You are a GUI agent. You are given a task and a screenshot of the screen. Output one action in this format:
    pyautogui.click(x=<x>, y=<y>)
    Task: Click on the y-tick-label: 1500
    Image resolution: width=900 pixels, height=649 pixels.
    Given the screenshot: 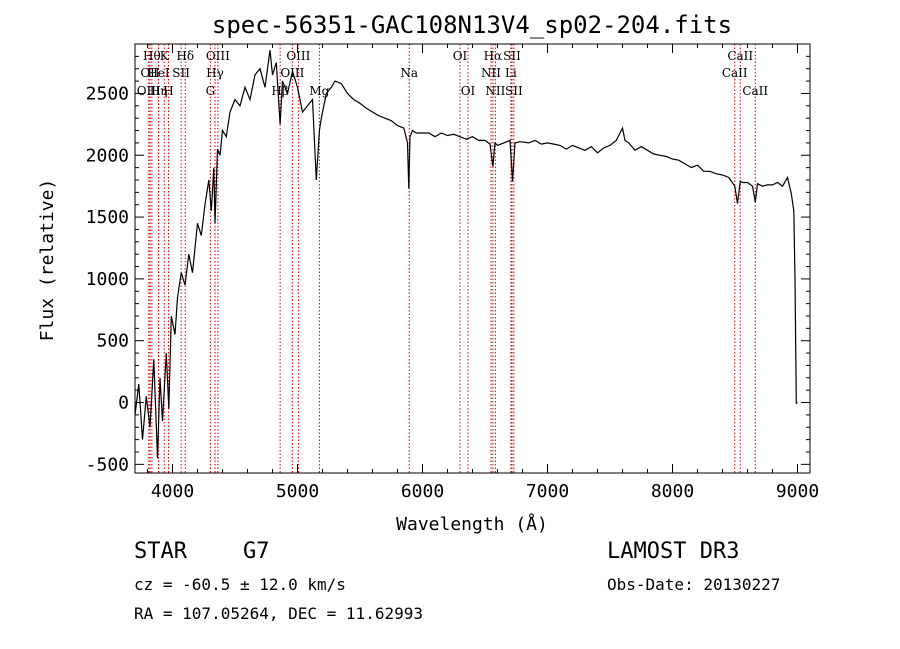 What is the action you would take?
    pyautogui.click(x=107, y=217)
    